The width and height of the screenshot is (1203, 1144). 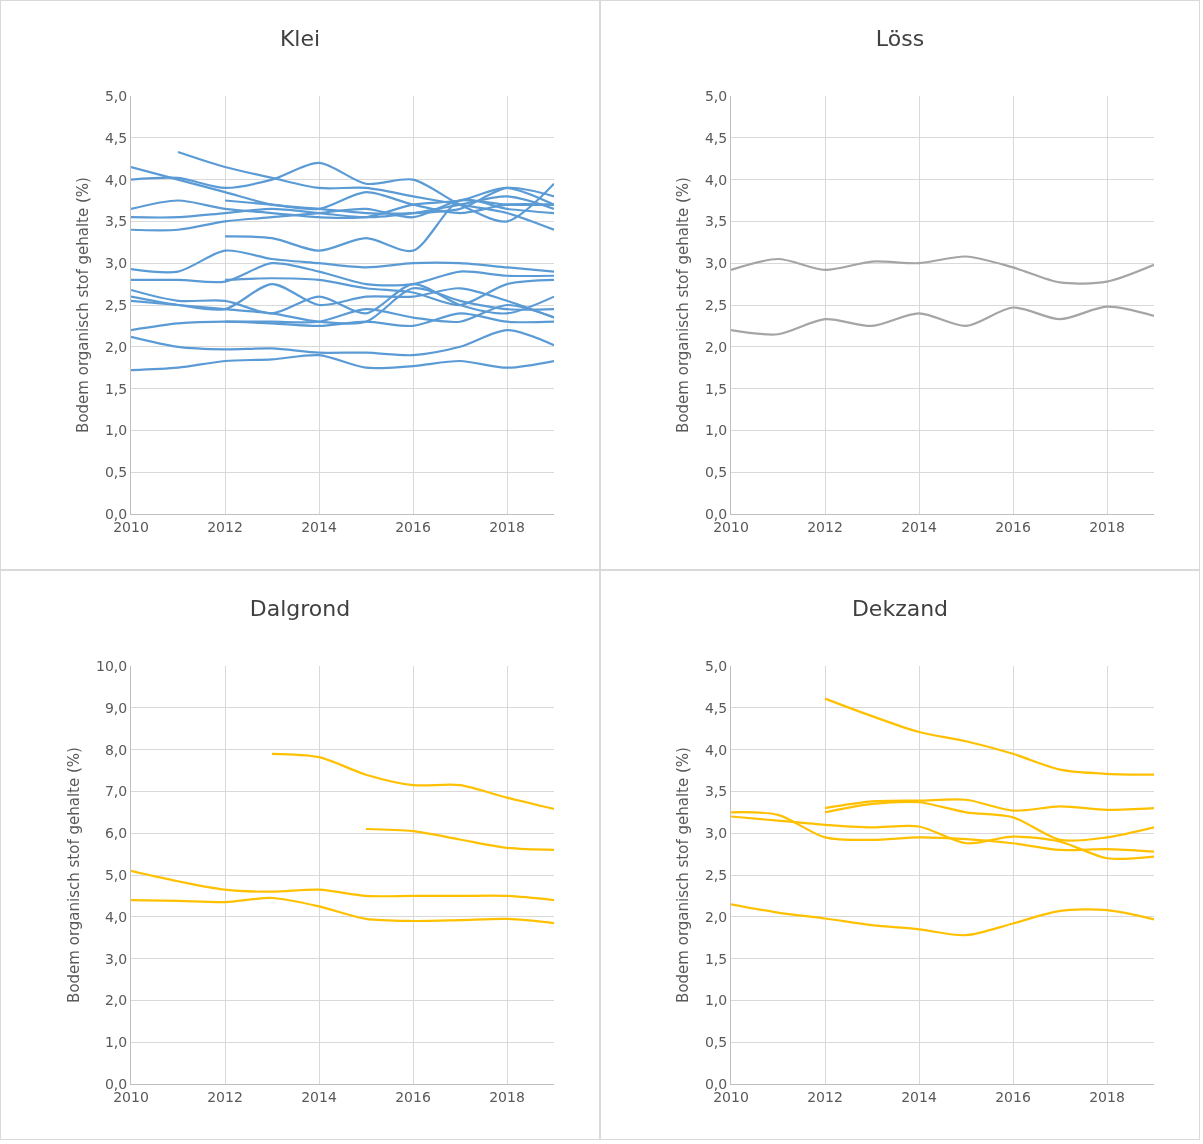 I want to click on chart-title: Löss, so click(x=900, y=38).